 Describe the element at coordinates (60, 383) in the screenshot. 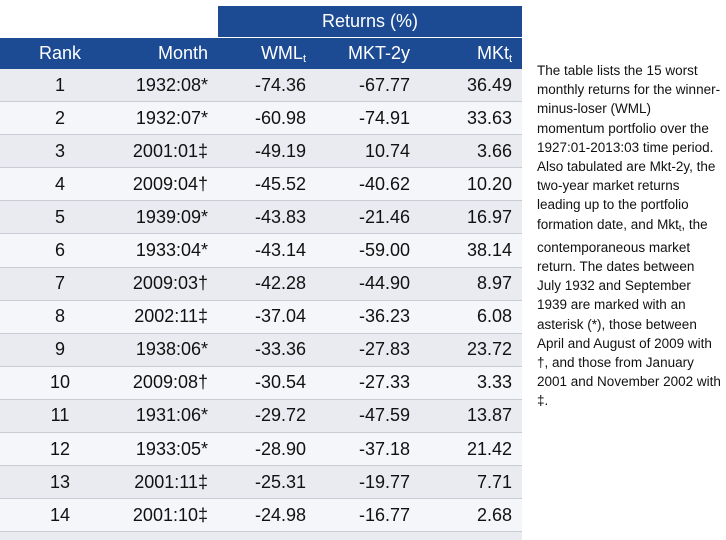

I see `rank-cell: 10` at that location.